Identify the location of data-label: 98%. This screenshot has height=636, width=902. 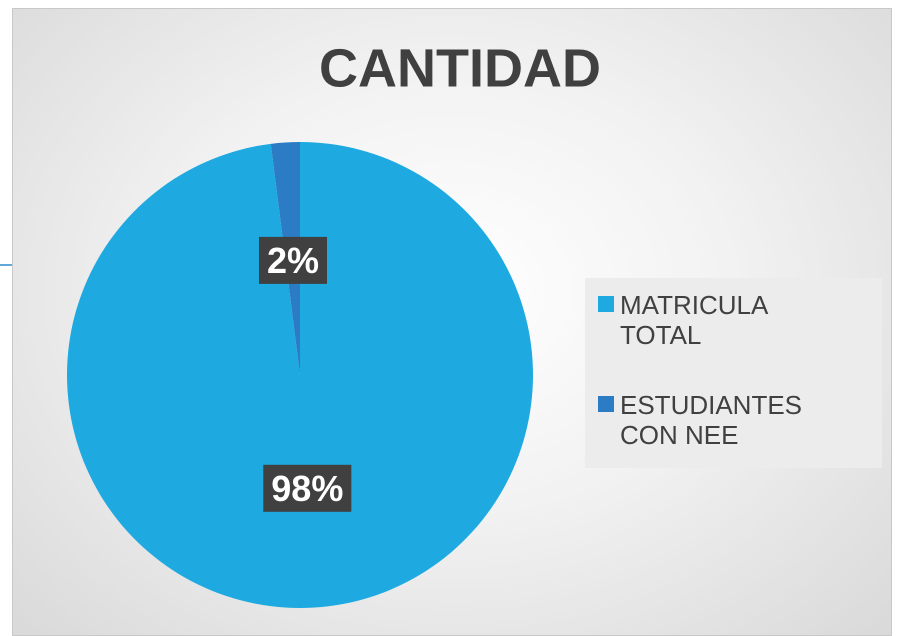
(307, 488).